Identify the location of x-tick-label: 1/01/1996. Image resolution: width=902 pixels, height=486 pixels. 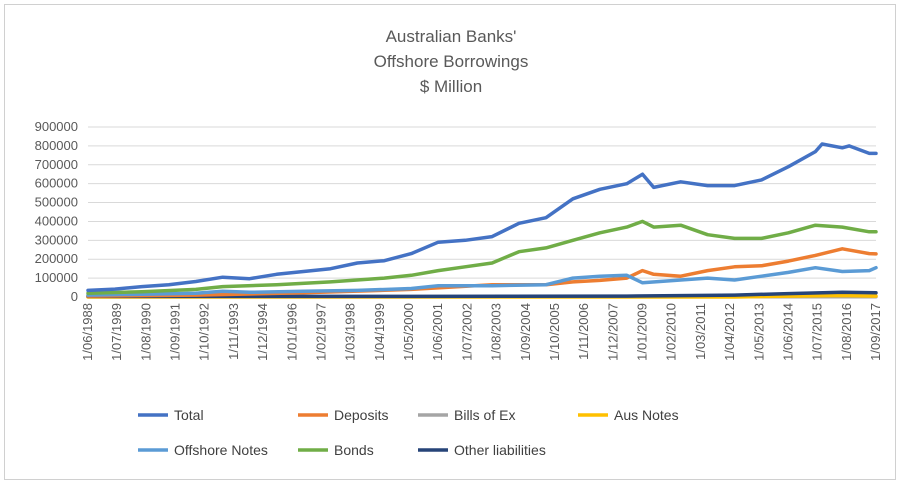
(291, 332).